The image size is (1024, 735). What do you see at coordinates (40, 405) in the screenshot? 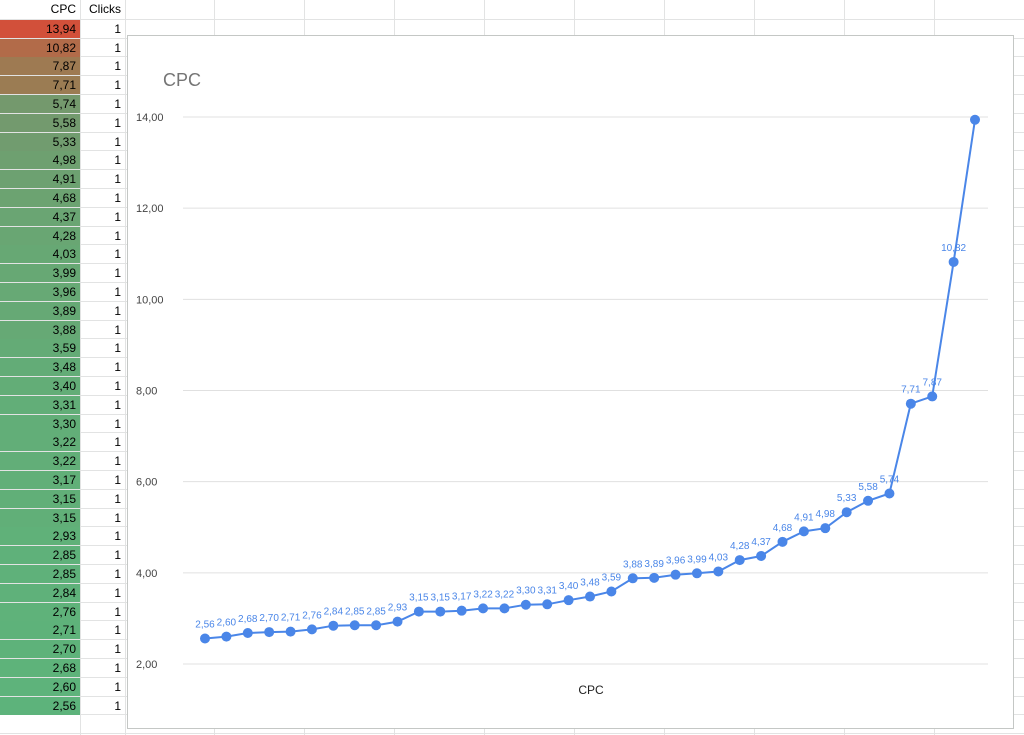
I see `cpc-cell: 3,31` at bounding box center [40, 405].